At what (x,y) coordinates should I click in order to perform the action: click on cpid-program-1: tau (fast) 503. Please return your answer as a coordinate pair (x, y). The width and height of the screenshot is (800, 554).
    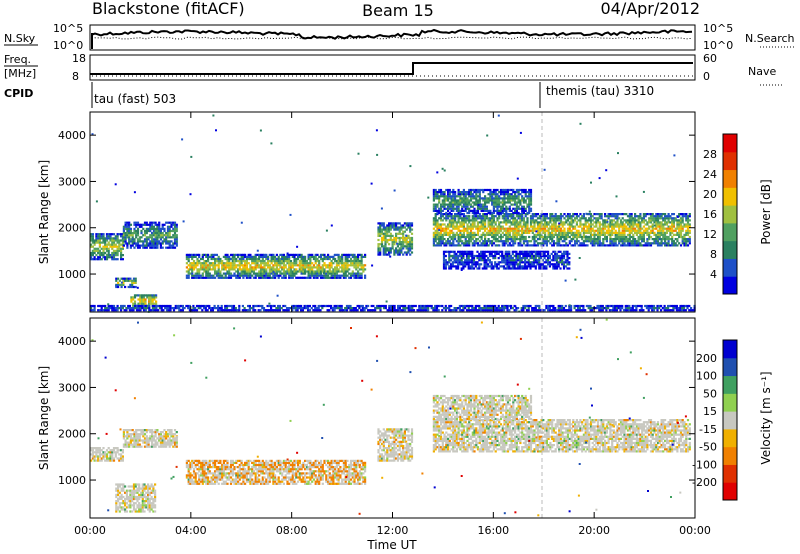
    Looking at the image, I should click on (135, 99).